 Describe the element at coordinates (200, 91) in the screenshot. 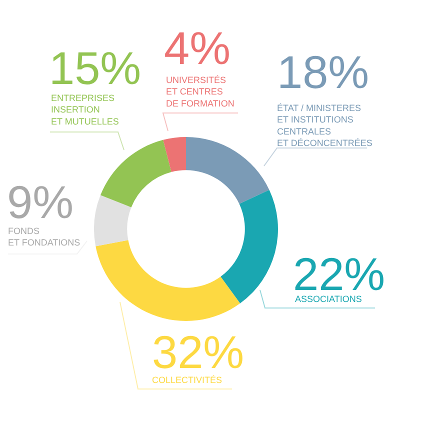

I see `slice-label: UNIVERSITÉS ET CENTRES DE FORMATION` at that location.